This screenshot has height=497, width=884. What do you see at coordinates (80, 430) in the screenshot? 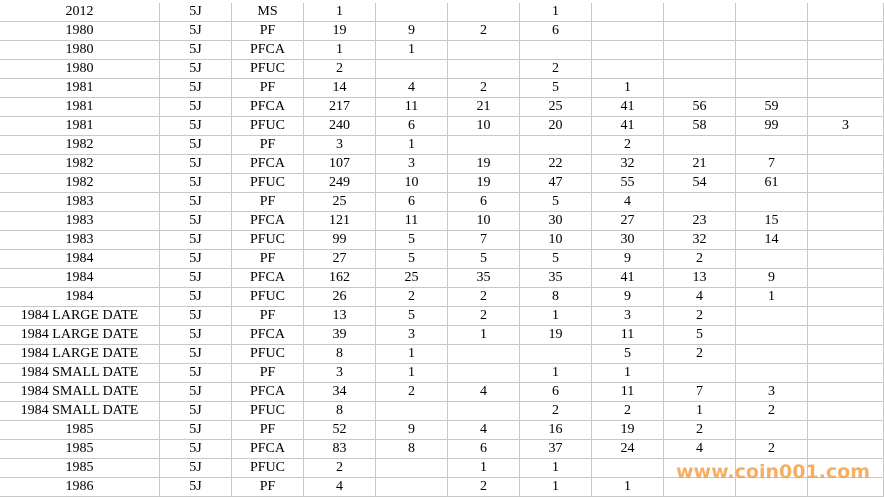
I see `cell: 1985` at bounding box center [80, 430].